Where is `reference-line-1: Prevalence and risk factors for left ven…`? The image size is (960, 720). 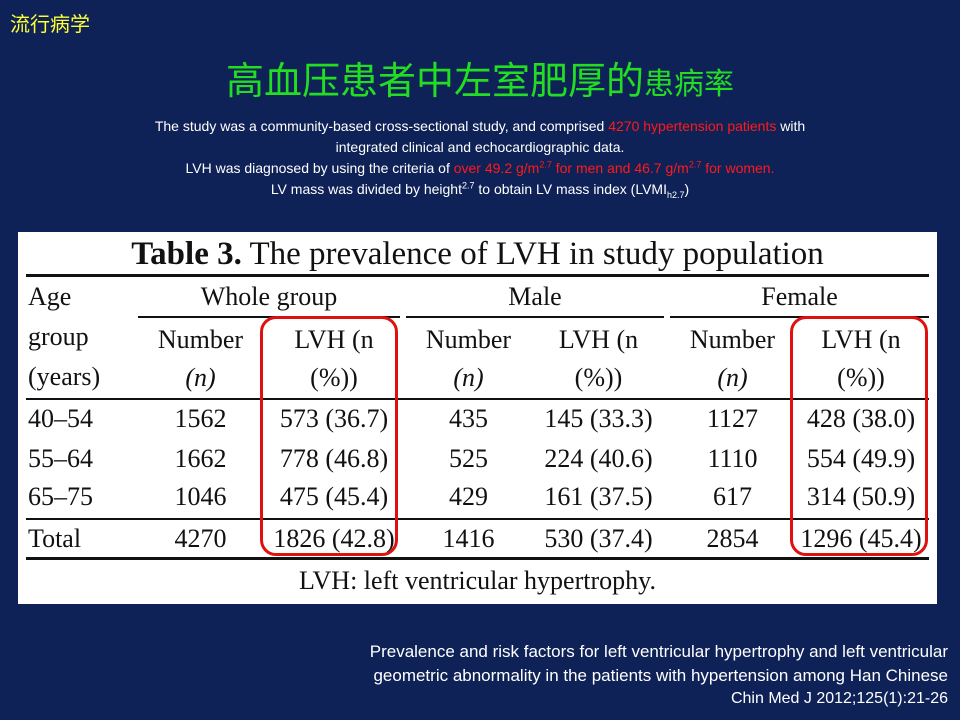
reference-line-1: Prevalence and risk factors for left ven… is located at coordinates (658, 651).